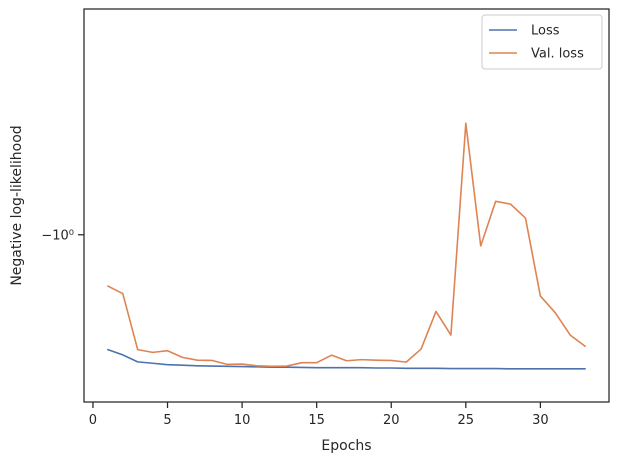 The height and width of the screenshot is (463, 617). What do you see at coordinates (93, 420) in the screenshot?
I see `x-tick-label: 0` at bounding box center [93, 420].